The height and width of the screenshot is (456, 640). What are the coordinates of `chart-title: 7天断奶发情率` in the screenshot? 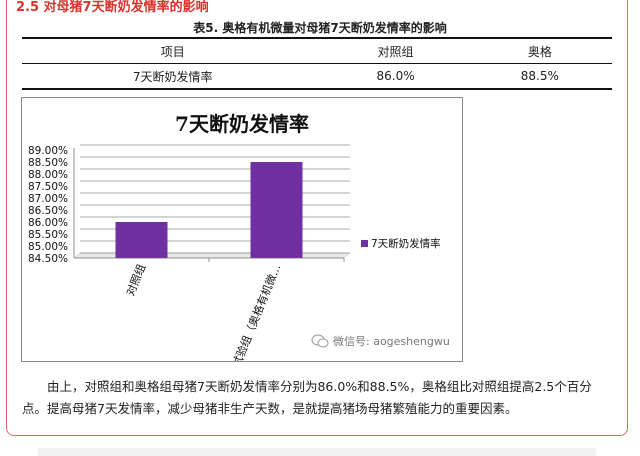 It's located at (242, 124).